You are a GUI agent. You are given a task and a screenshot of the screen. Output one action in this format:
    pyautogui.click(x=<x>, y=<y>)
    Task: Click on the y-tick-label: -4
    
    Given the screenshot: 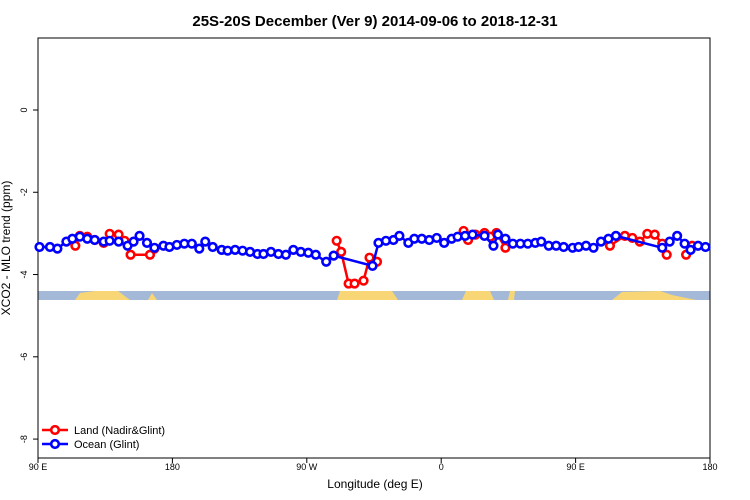 What is the action you would take?
    pyautogui.click(x=24, y=275)
    